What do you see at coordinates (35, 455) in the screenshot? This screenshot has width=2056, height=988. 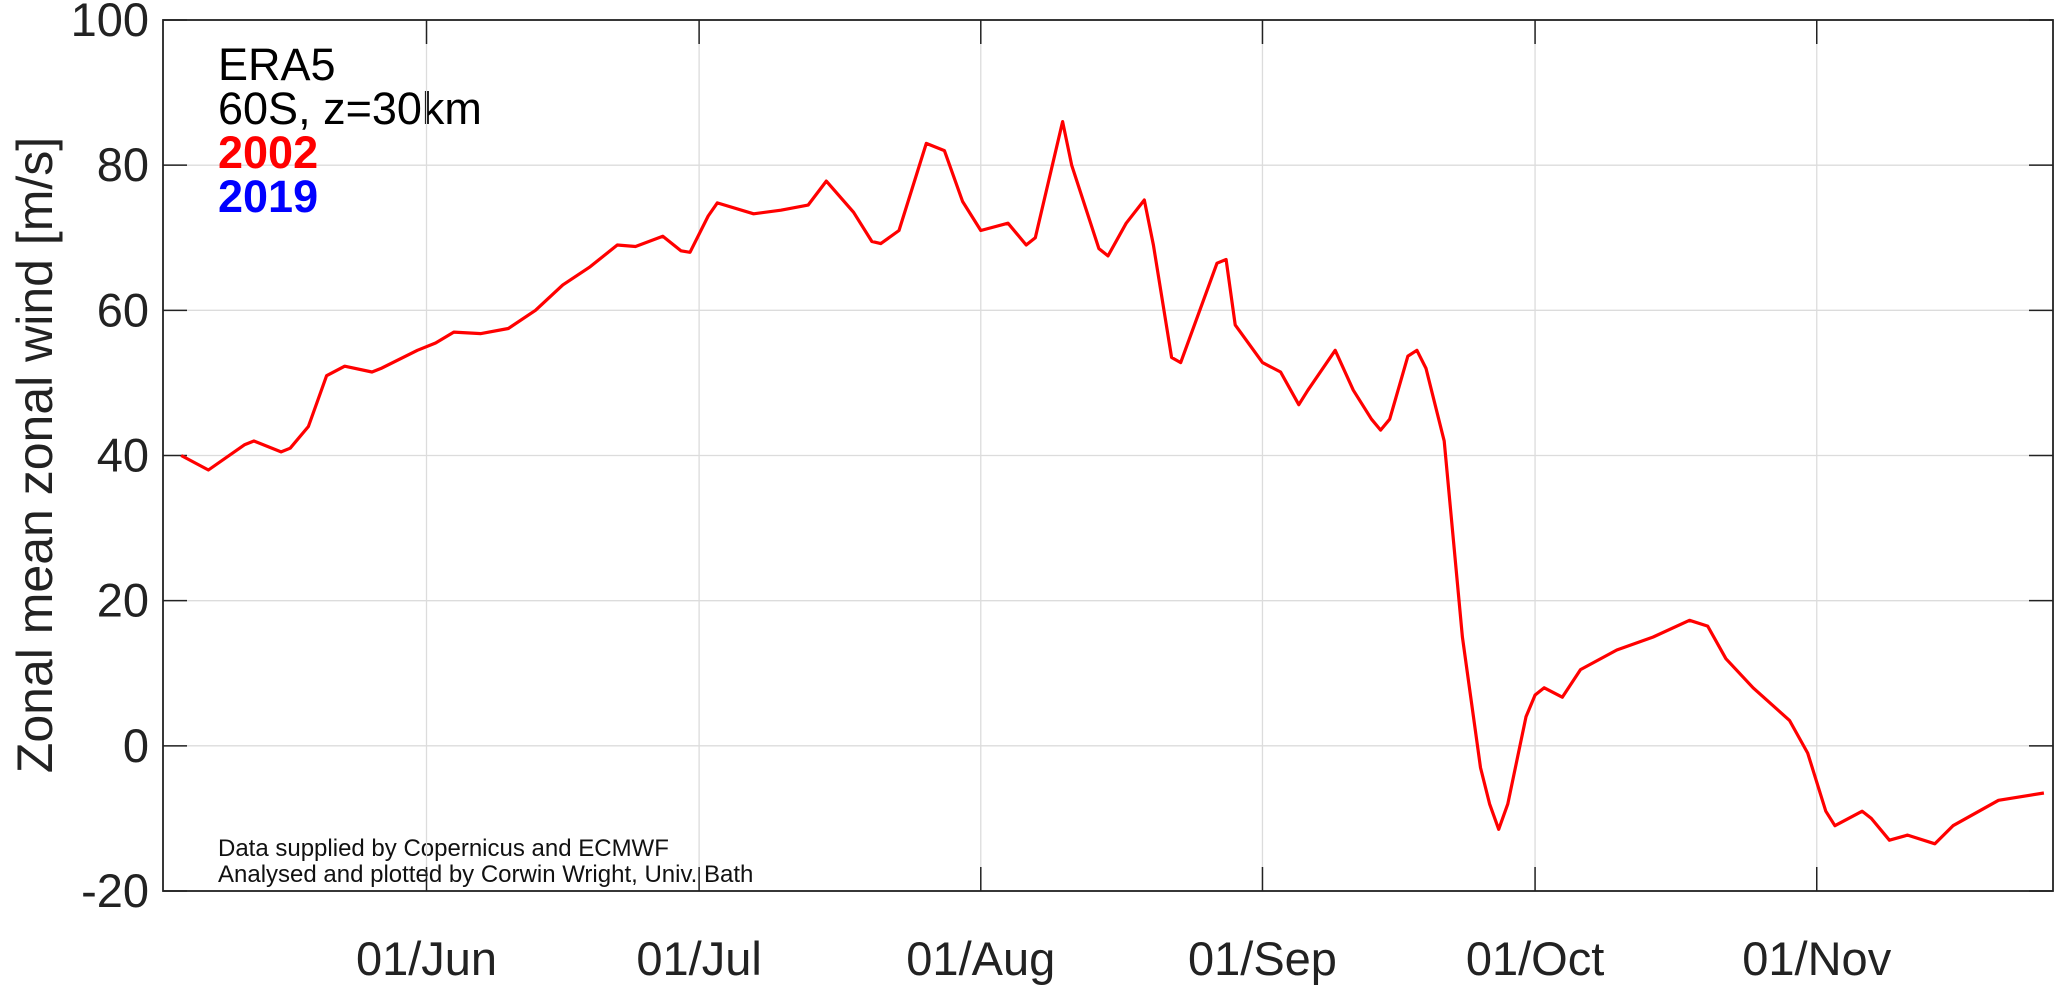 I see `y-axis-label: Zonal mean zonal wind [m/s]` at bounding box center [35, 455].